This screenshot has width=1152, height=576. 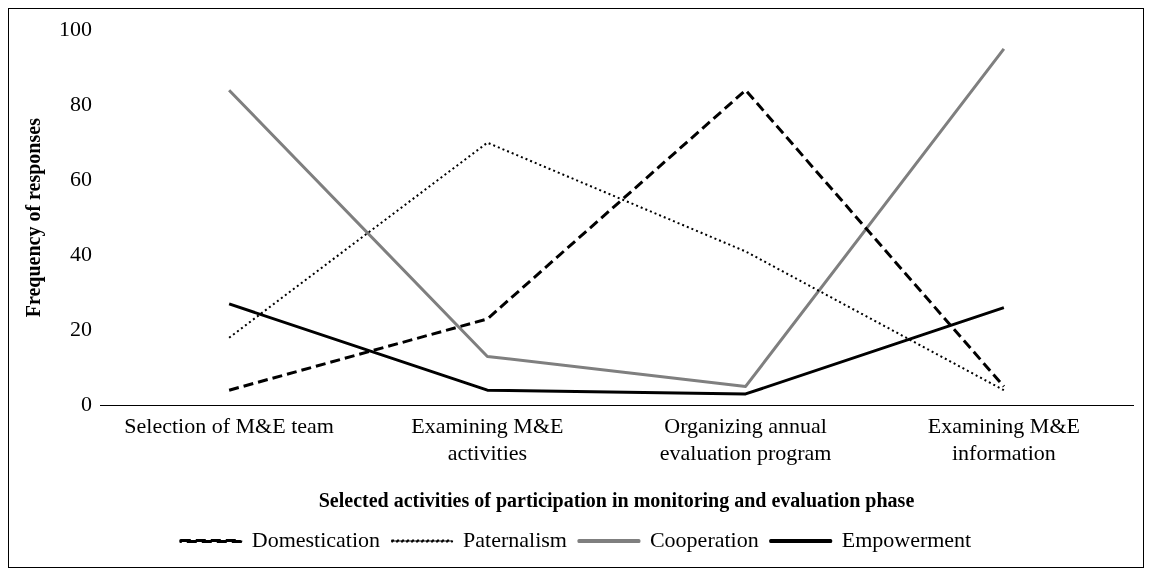 I want to click on legend-label: Empowerment, so click(x=906, y=539).